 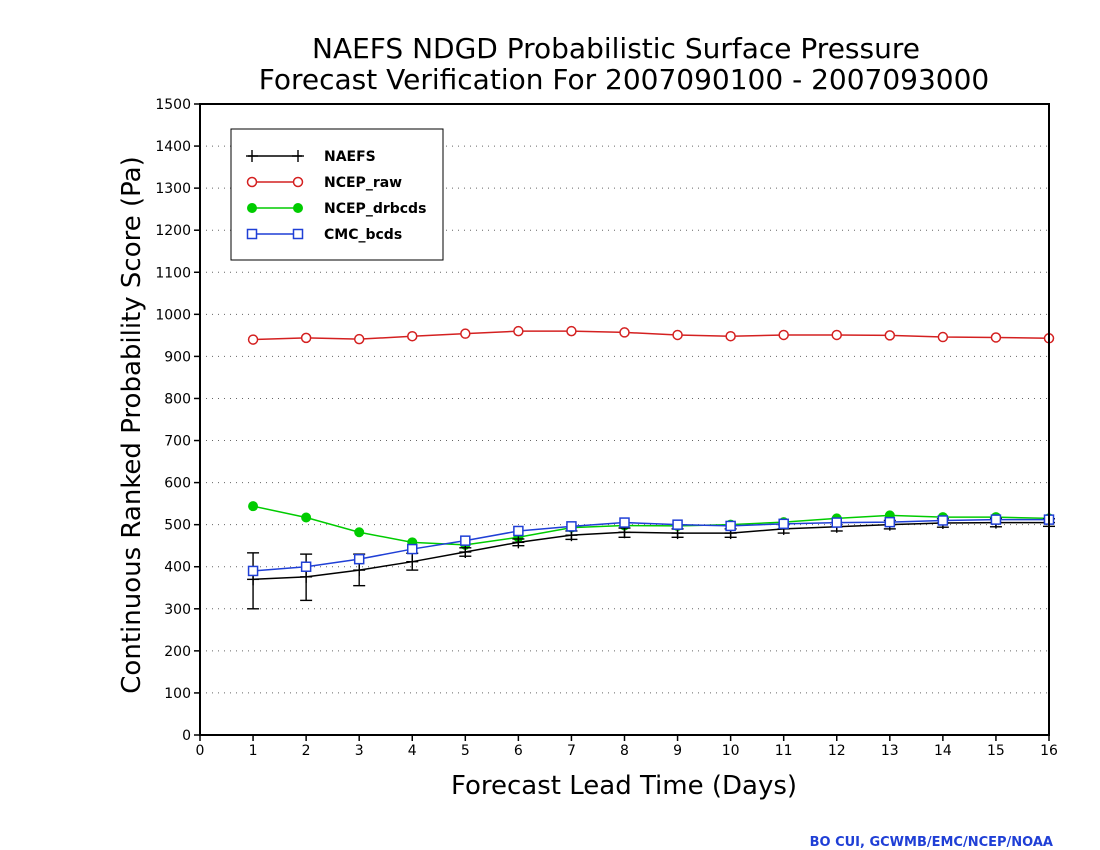 I want to click on y-tick-label: 300, so click(x=177, y=610).